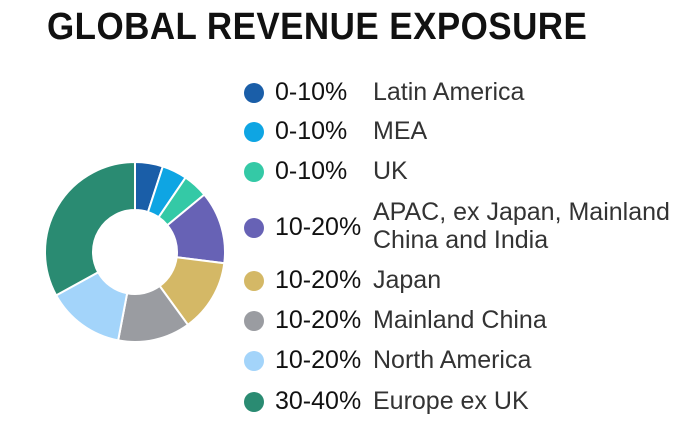 This screenshot has width=686, height=425. Describe the element at coordinates (461, 240) in the screenshot. I see `legend-region-line2: China and India` at that location.